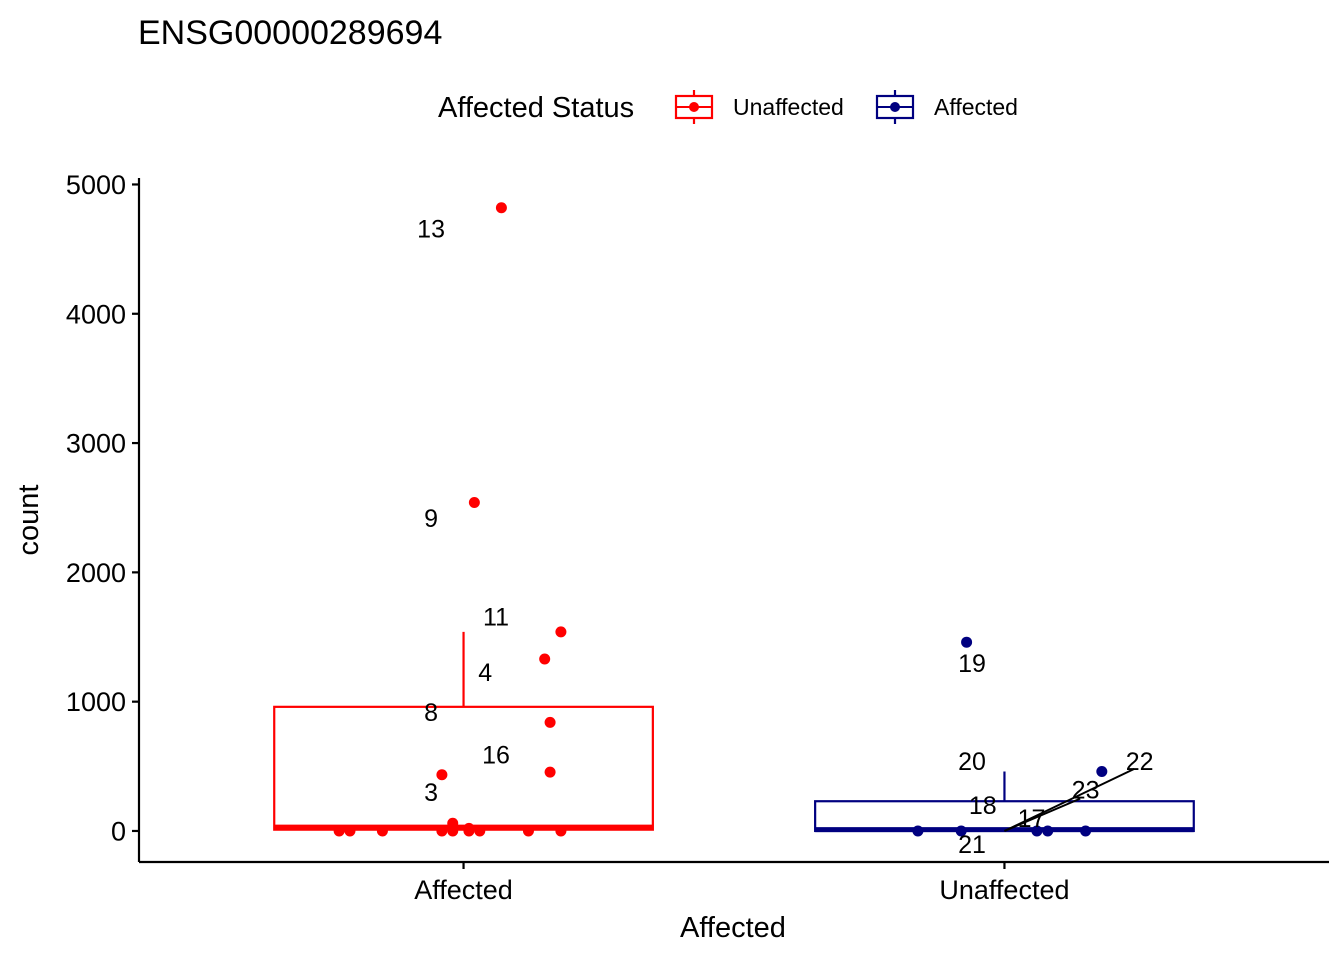 This screenshot has height=960, width=1344. Describe the element at coordinates (290, 33) in the screenshot. I see `chart-title: ENSG00000289694` at that location.